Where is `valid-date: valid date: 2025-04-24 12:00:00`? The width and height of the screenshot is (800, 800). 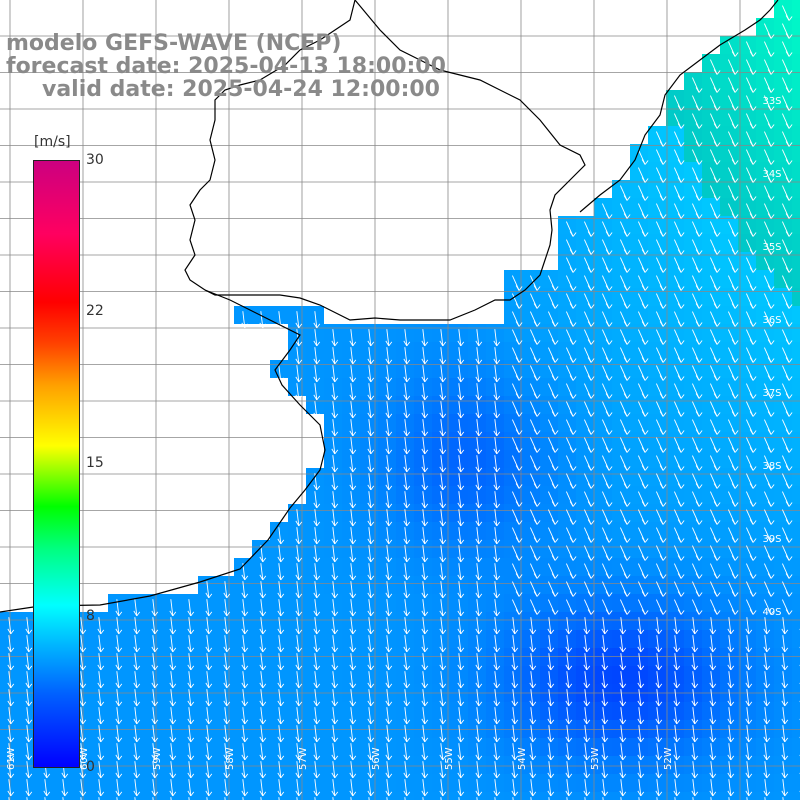
valid-date: valid date: 2025-04-24 12:00:00 is located at coordinates (241, 89).